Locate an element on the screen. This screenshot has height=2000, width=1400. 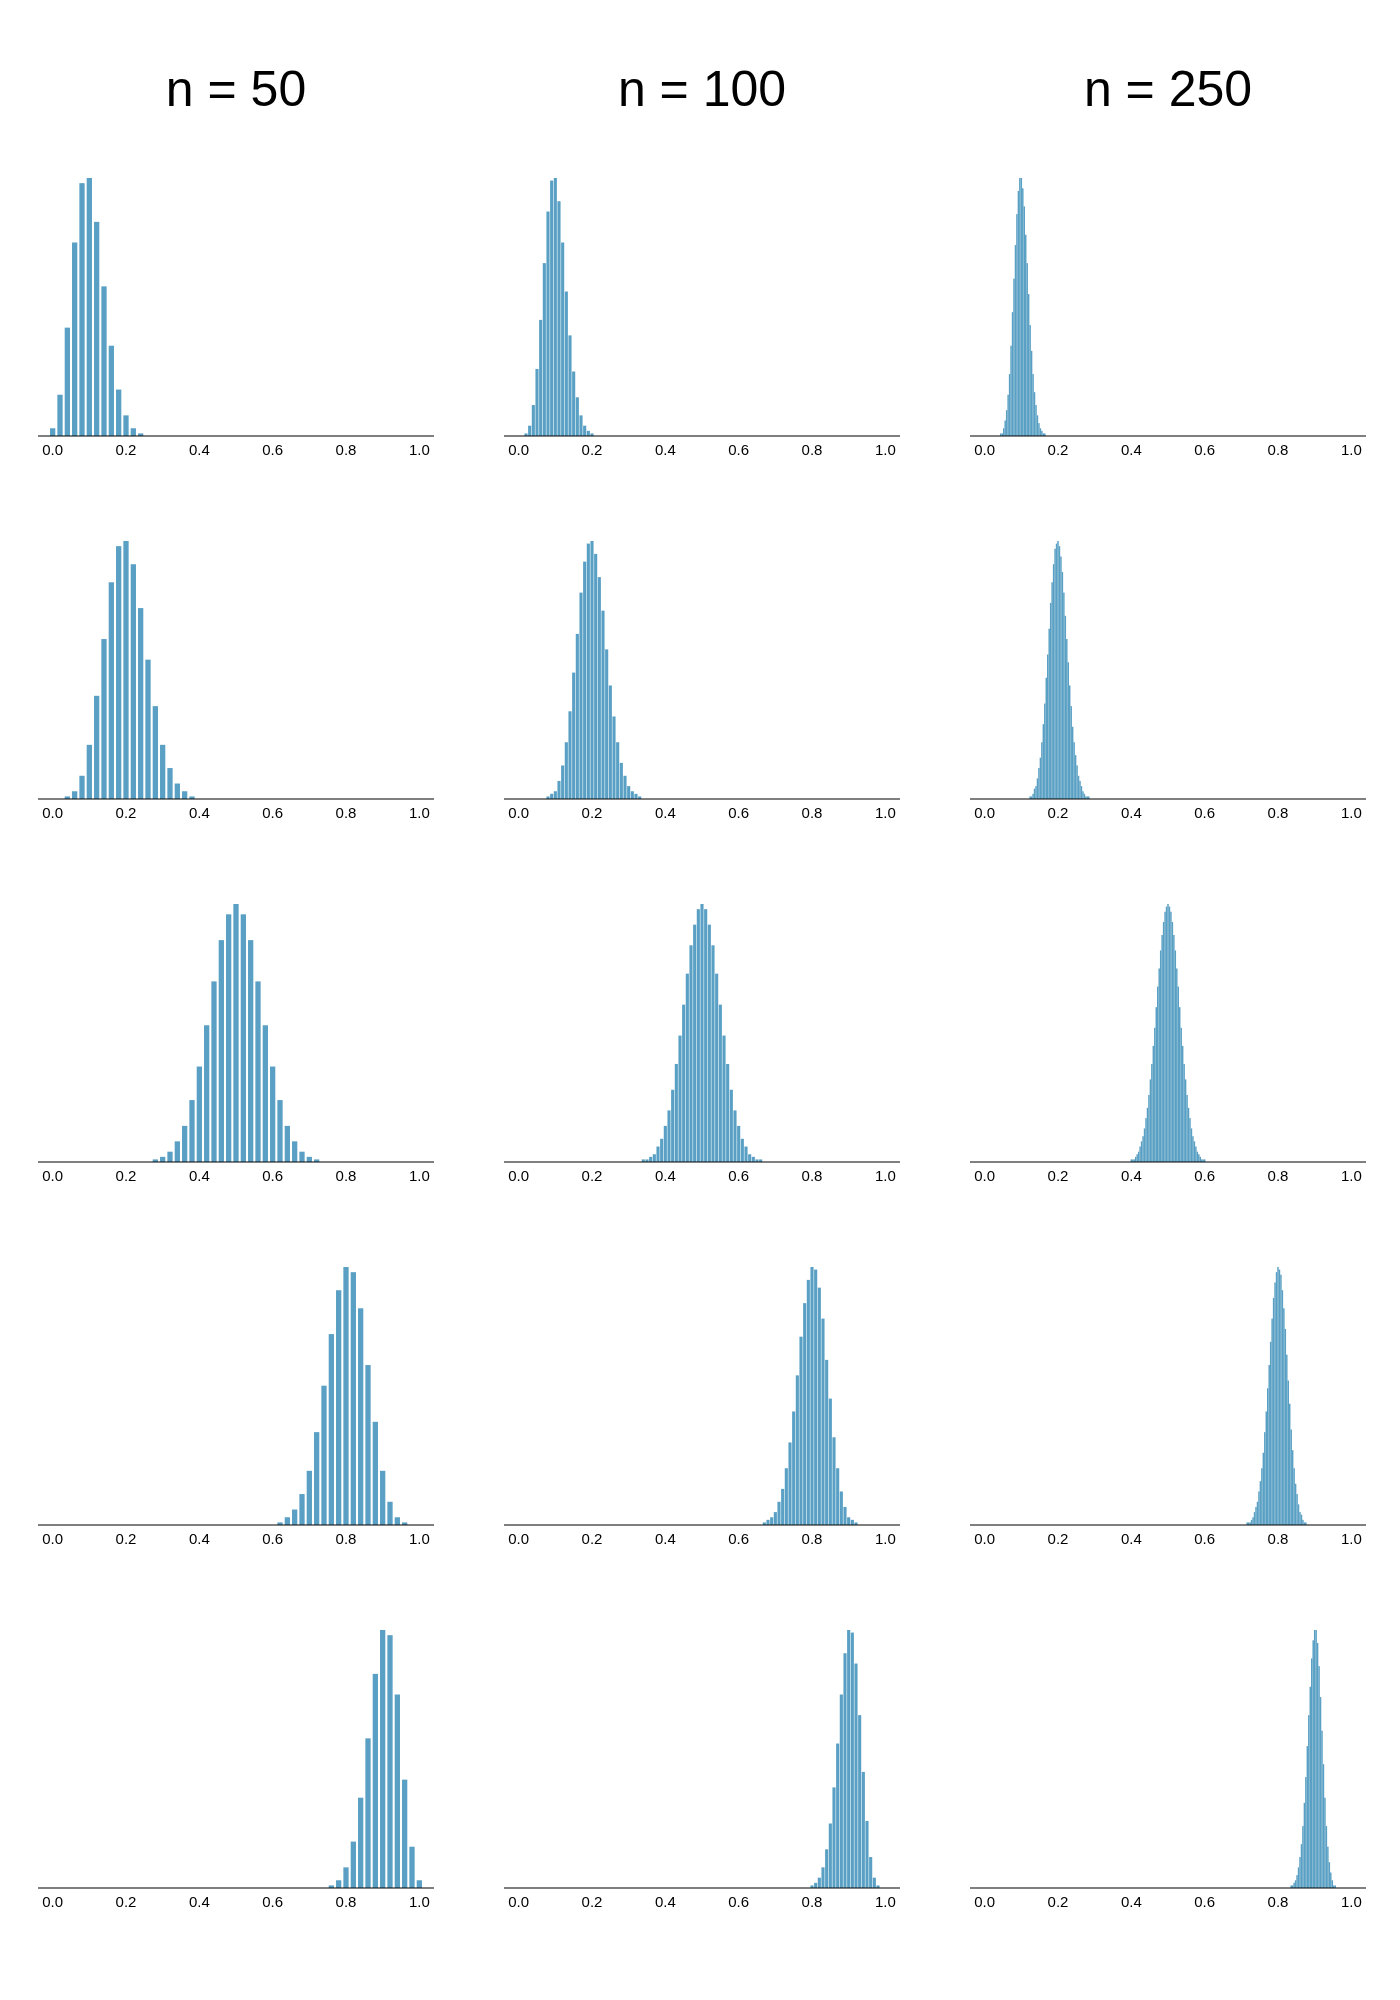
chart-title: n = 100 is located at coordinates (702, 89).